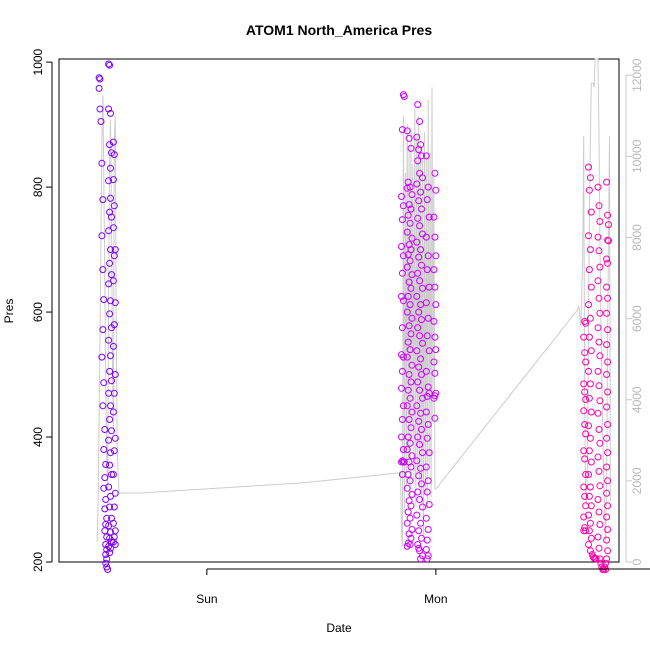  Describe the element at coordinates (637, 399) in the screenshot. I see `y2-tick-label: 4000` at that location.